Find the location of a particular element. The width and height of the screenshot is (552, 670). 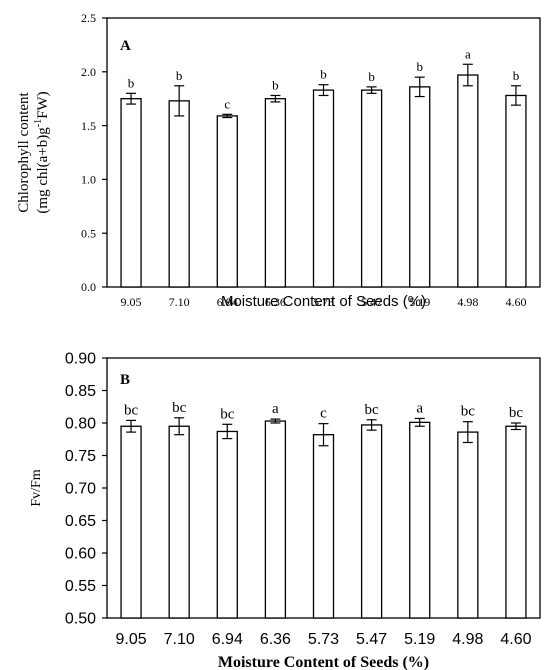

y-tick-label: 0.75 is located at coordinates (80, 456).